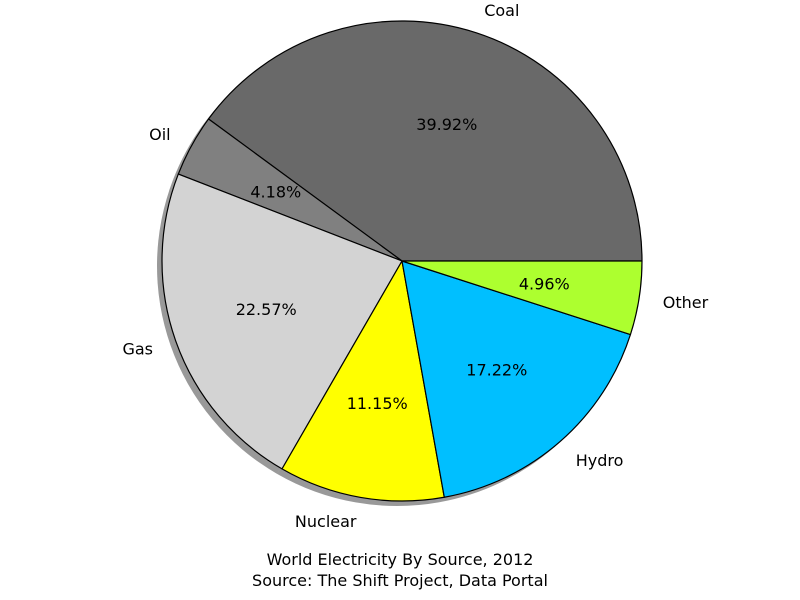  What do you see at coordinates (275, 192) in the screenshot?
I see `slice-percent-oil: 4.18%` at bounding box center [275, 192].